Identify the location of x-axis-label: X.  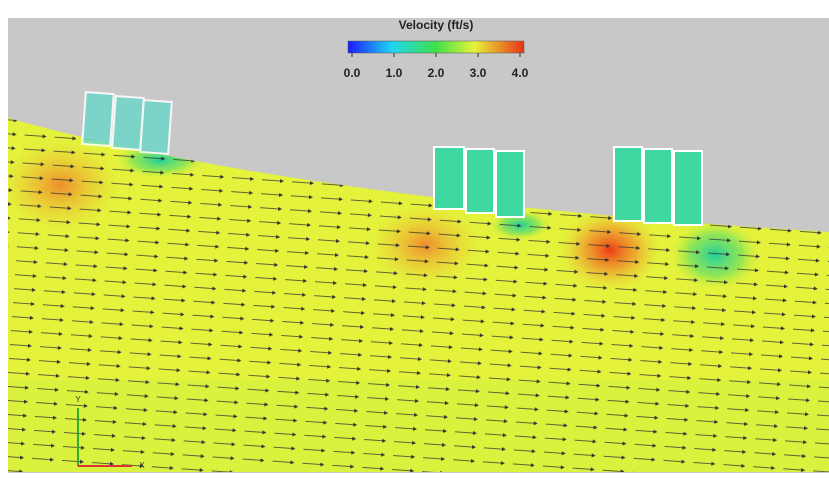
(142, 465).